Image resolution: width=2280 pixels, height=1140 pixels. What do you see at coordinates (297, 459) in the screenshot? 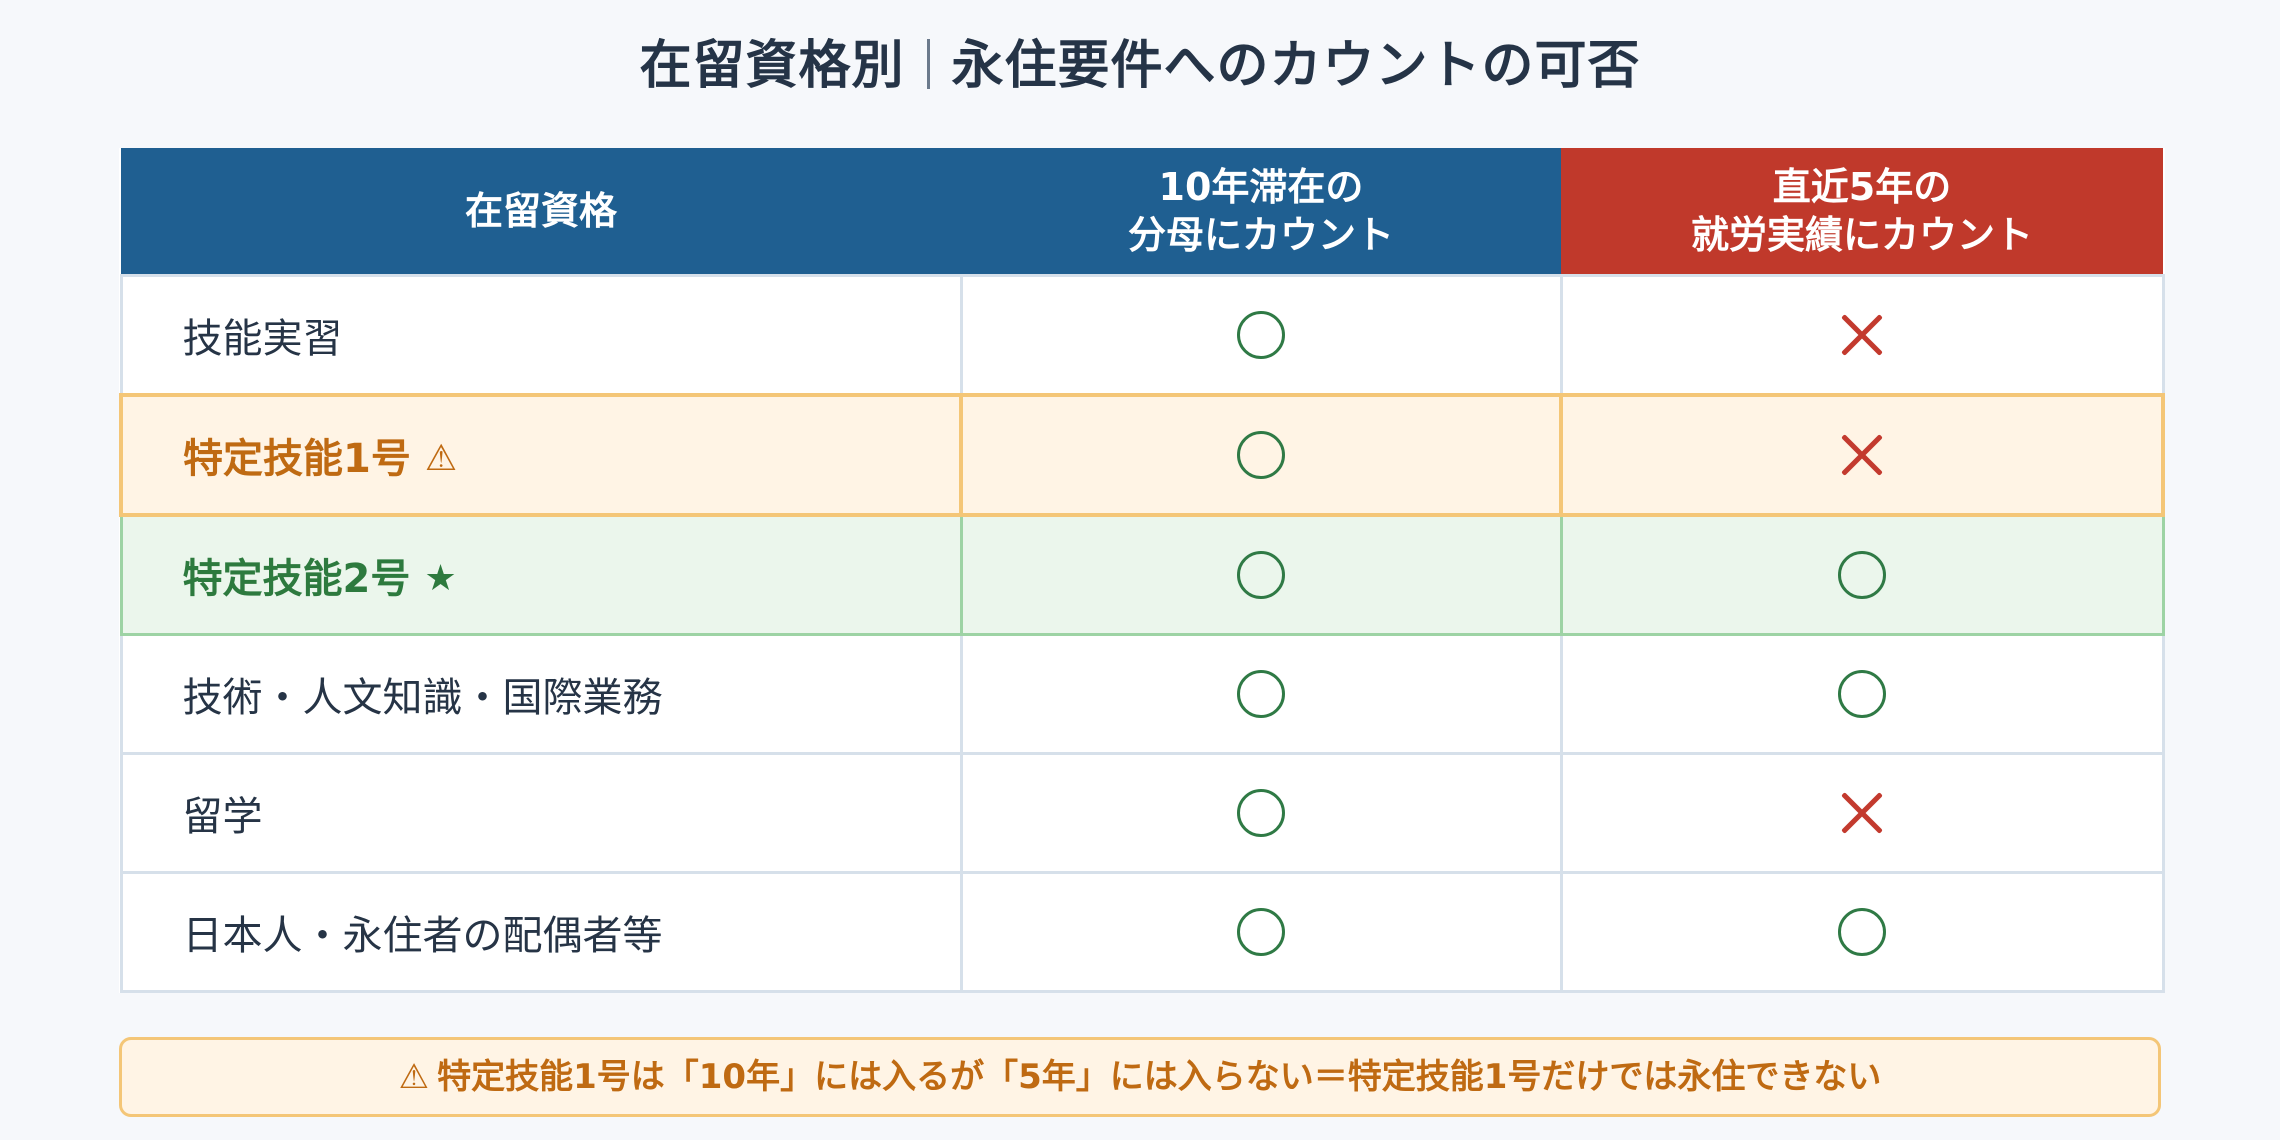
I see `status-name: 特定技能1号` at bounding box center [297, 459].